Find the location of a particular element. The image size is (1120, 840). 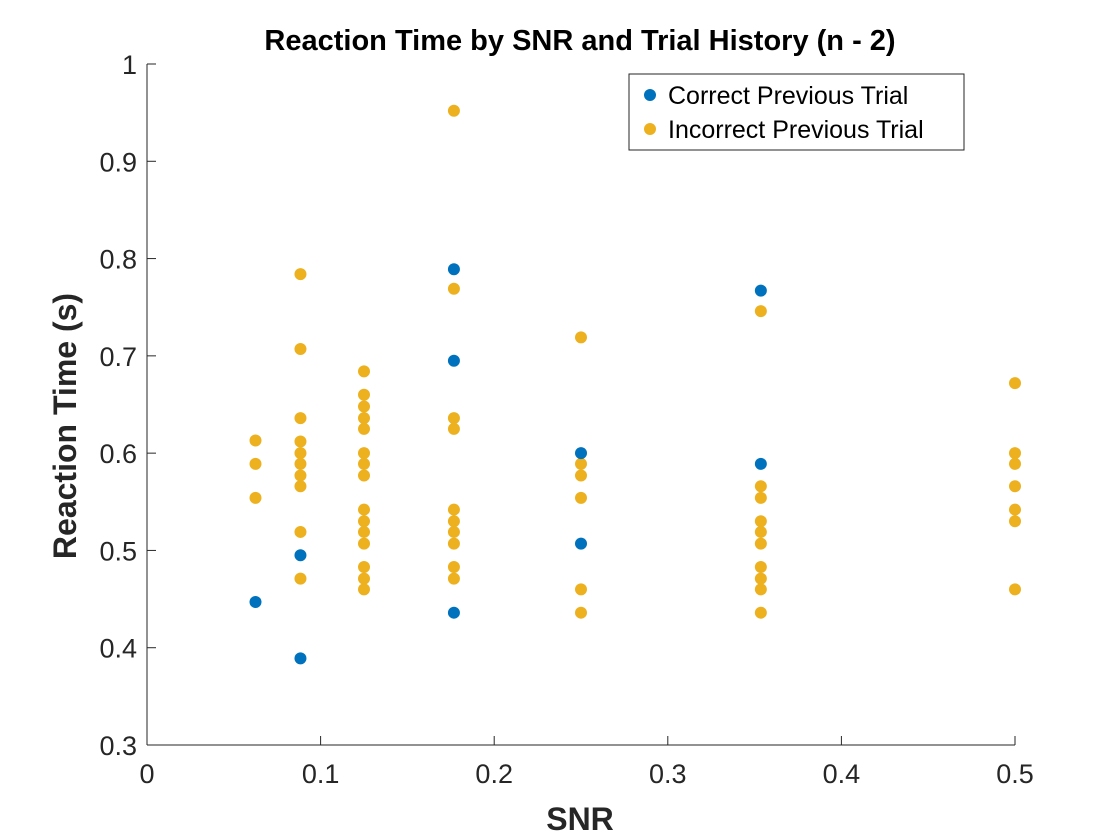

y-tick-label: 0.5 is located at coordinates (118, 551).